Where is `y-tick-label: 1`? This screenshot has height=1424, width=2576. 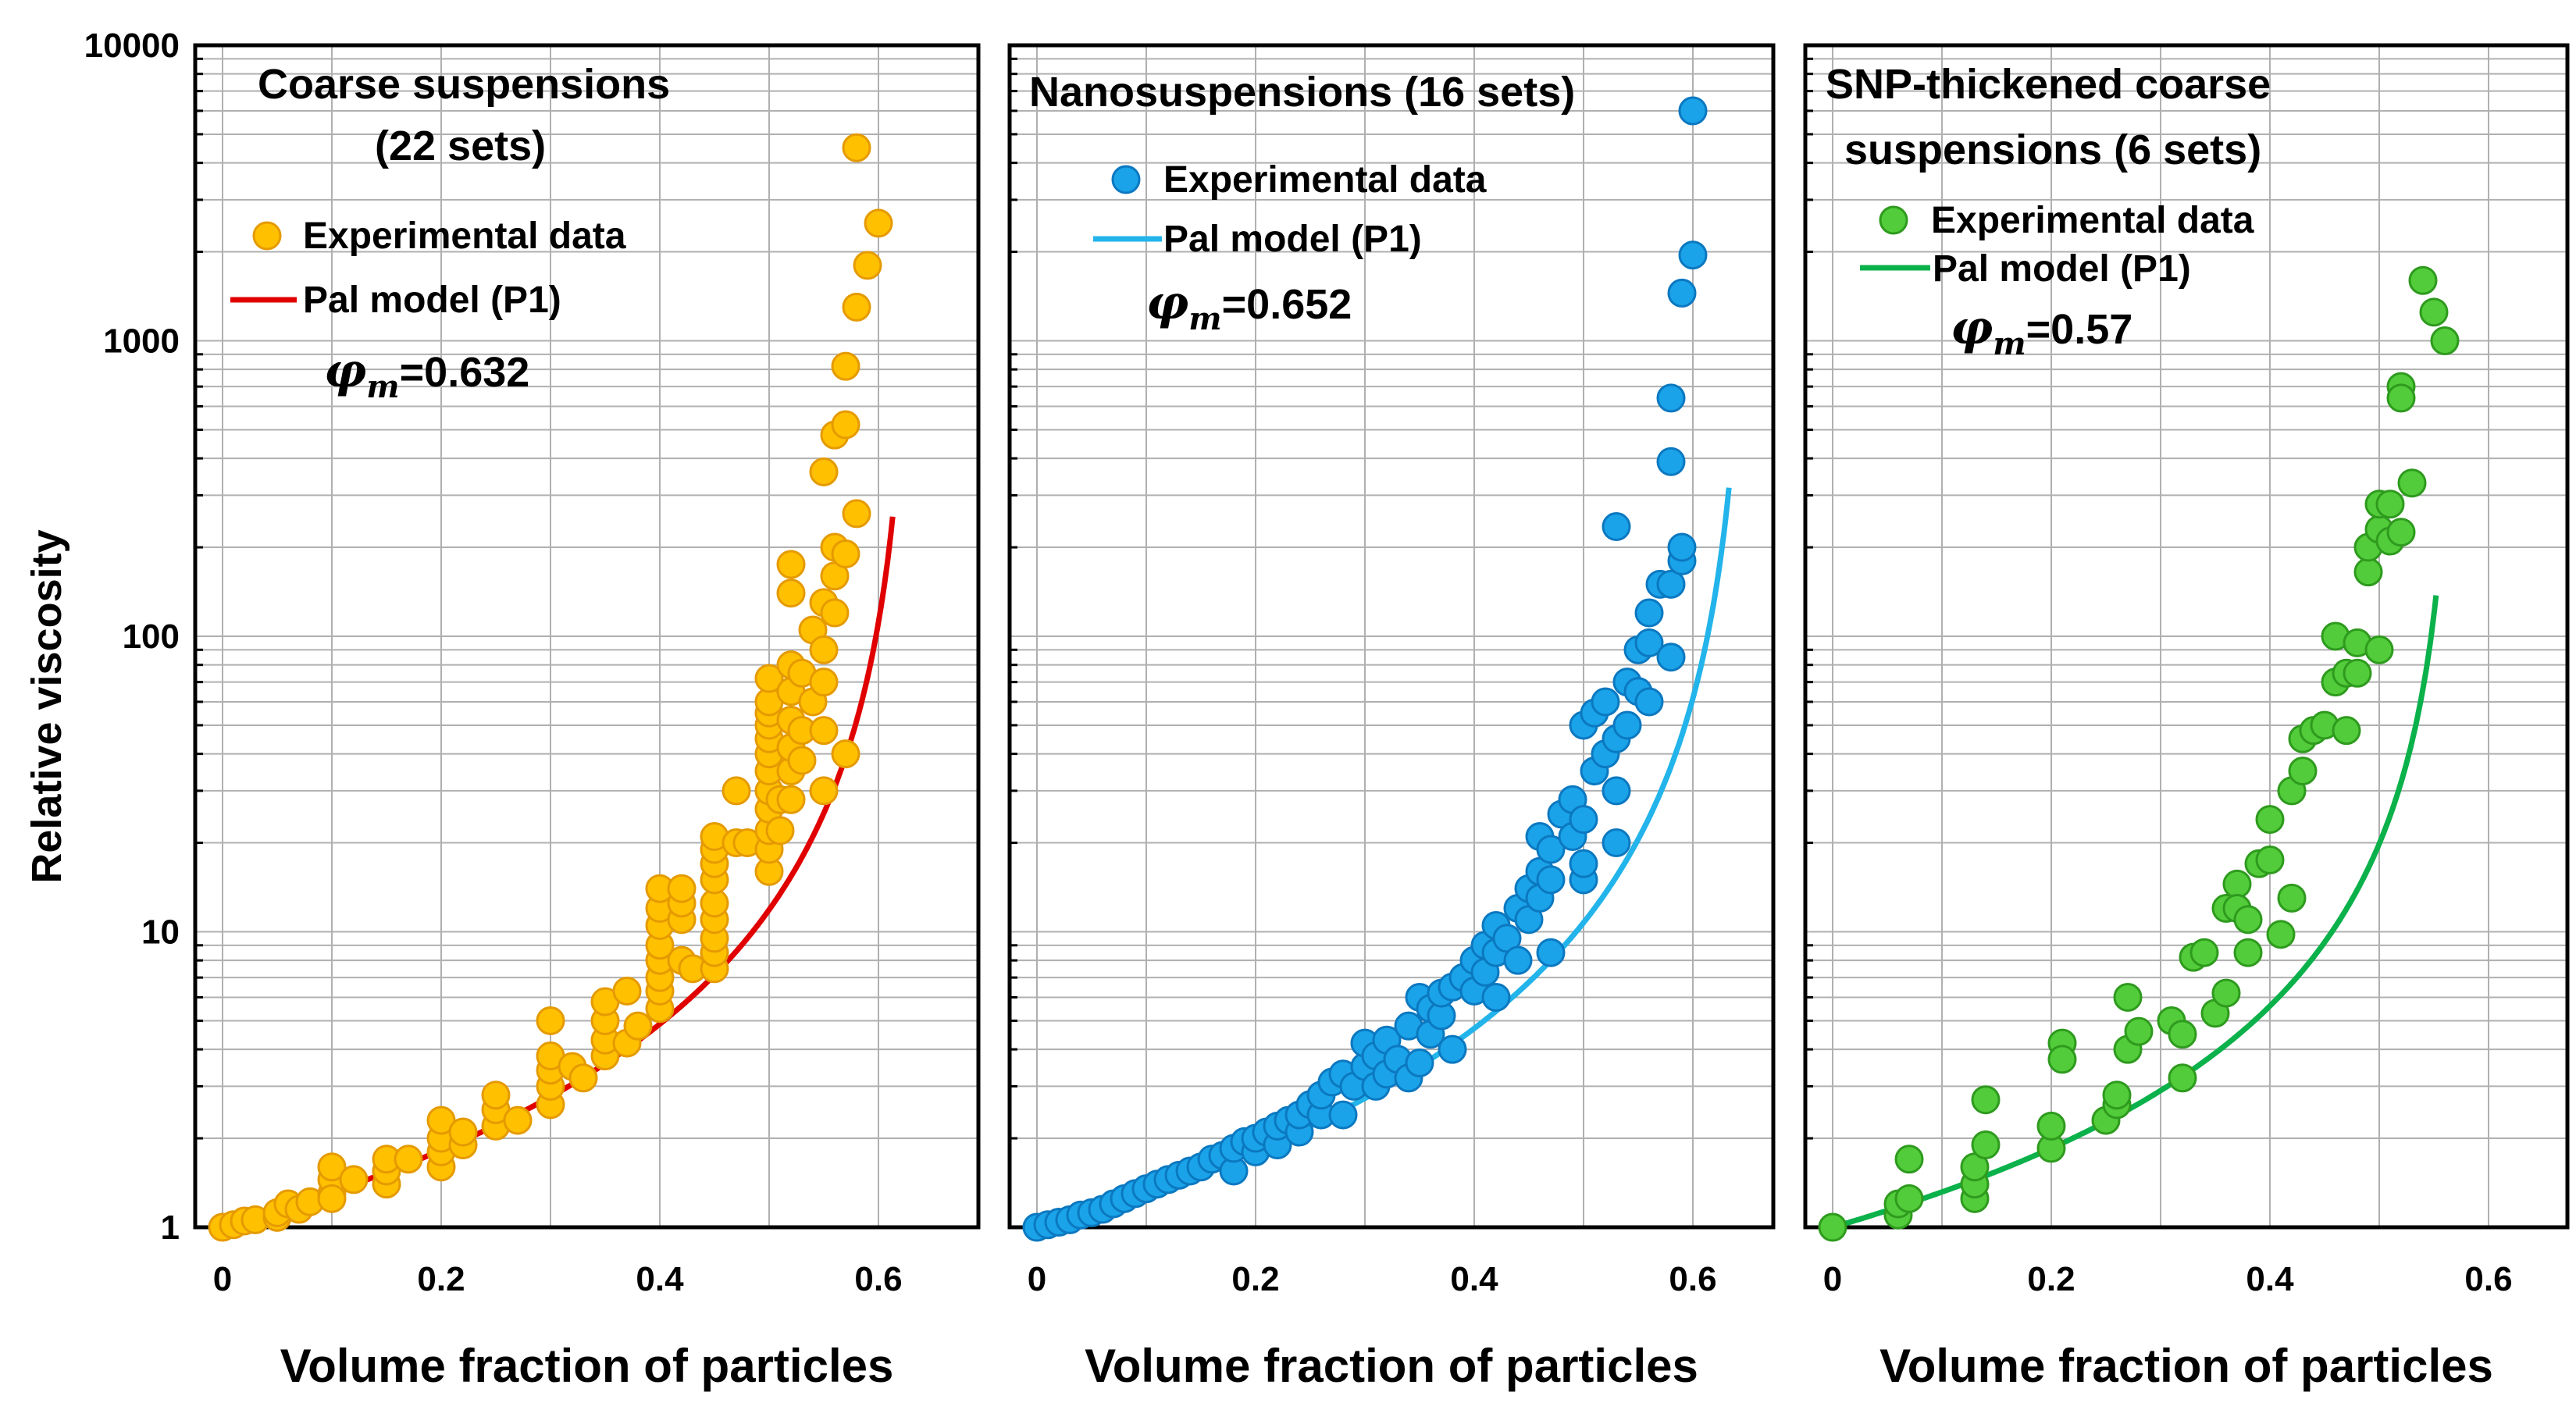 y-tick-label: 1 is located at coordinates (170, 1228).